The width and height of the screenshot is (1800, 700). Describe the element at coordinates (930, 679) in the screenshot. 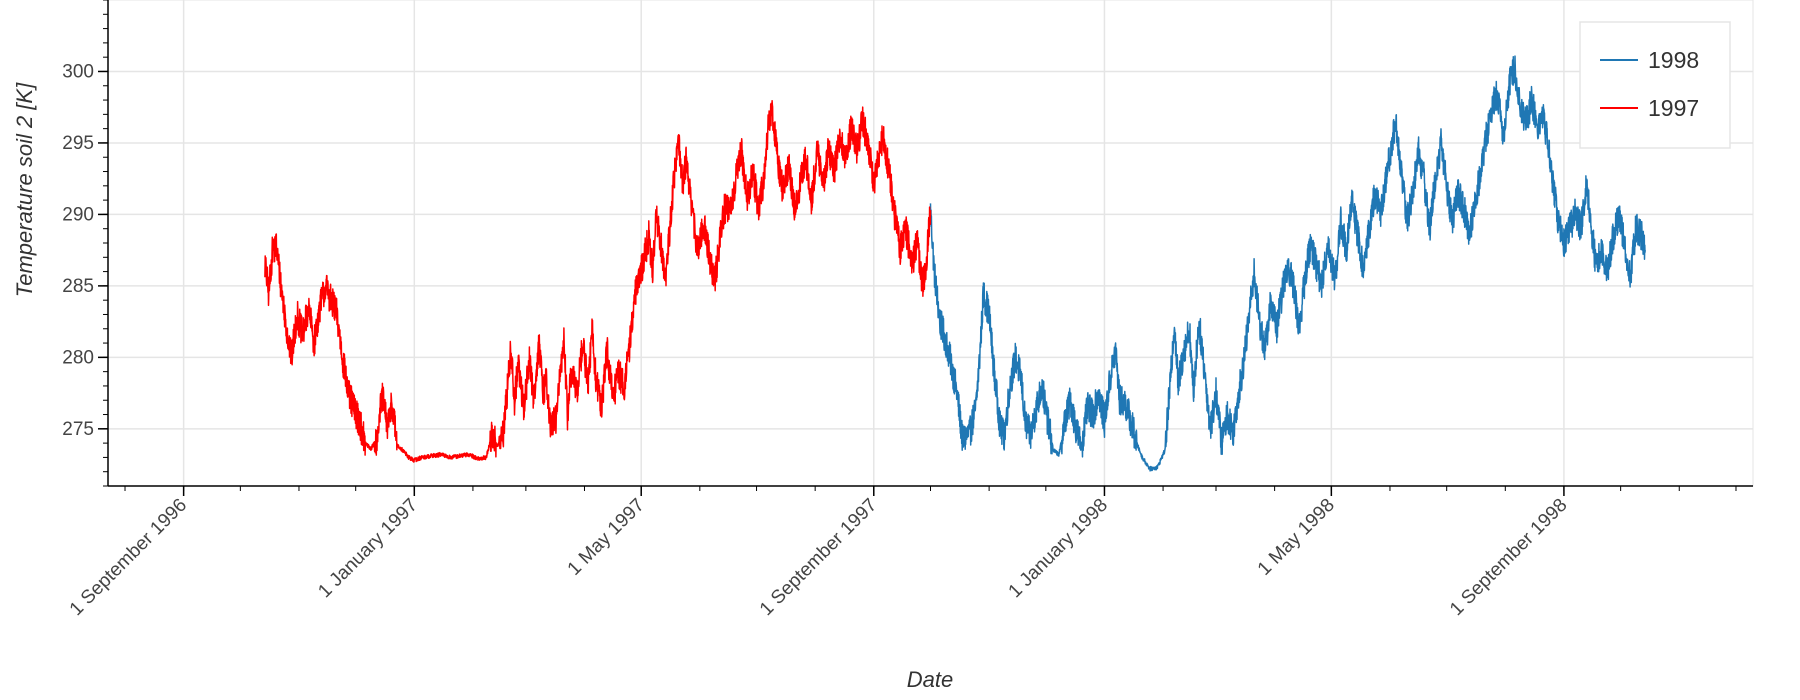

I see `x-axis-title: Date` at that location.